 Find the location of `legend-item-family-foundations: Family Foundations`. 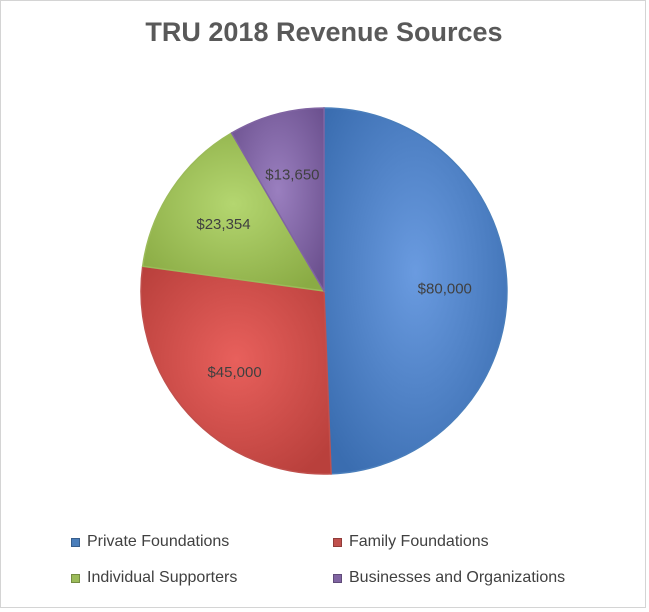

legend-item-family-foundations: Family Foundations is located at coordinates (411, 542).